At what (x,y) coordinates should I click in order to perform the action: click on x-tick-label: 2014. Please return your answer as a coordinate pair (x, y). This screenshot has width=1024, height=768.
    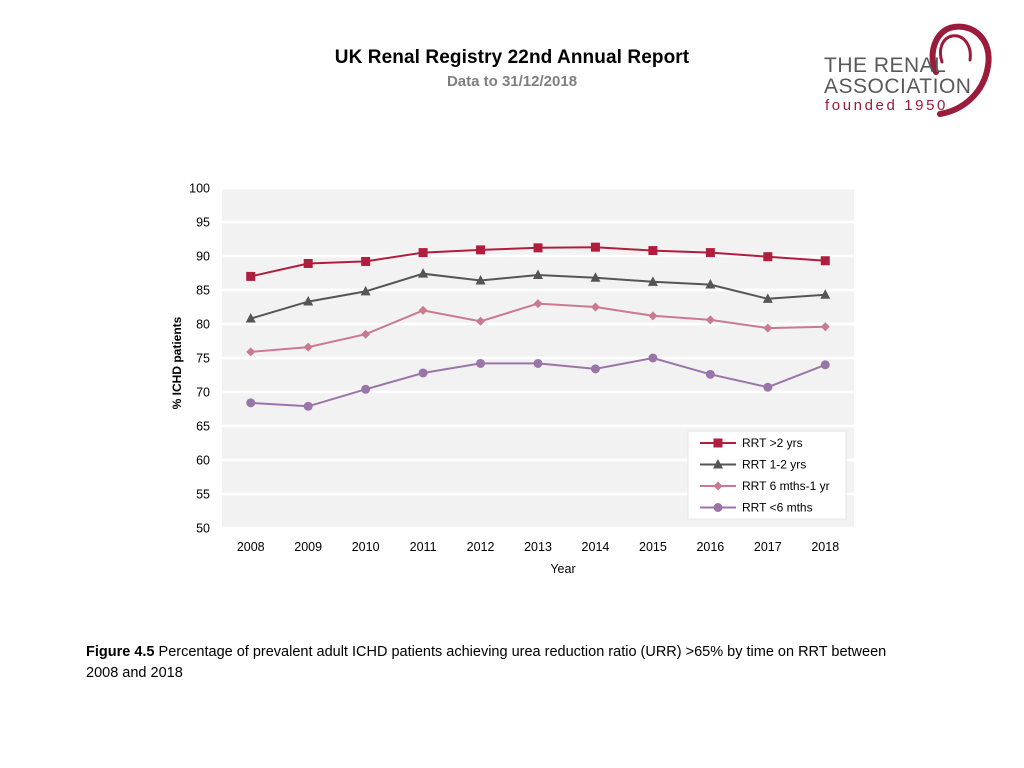
    Looking at the image, I should click on (596, 547).